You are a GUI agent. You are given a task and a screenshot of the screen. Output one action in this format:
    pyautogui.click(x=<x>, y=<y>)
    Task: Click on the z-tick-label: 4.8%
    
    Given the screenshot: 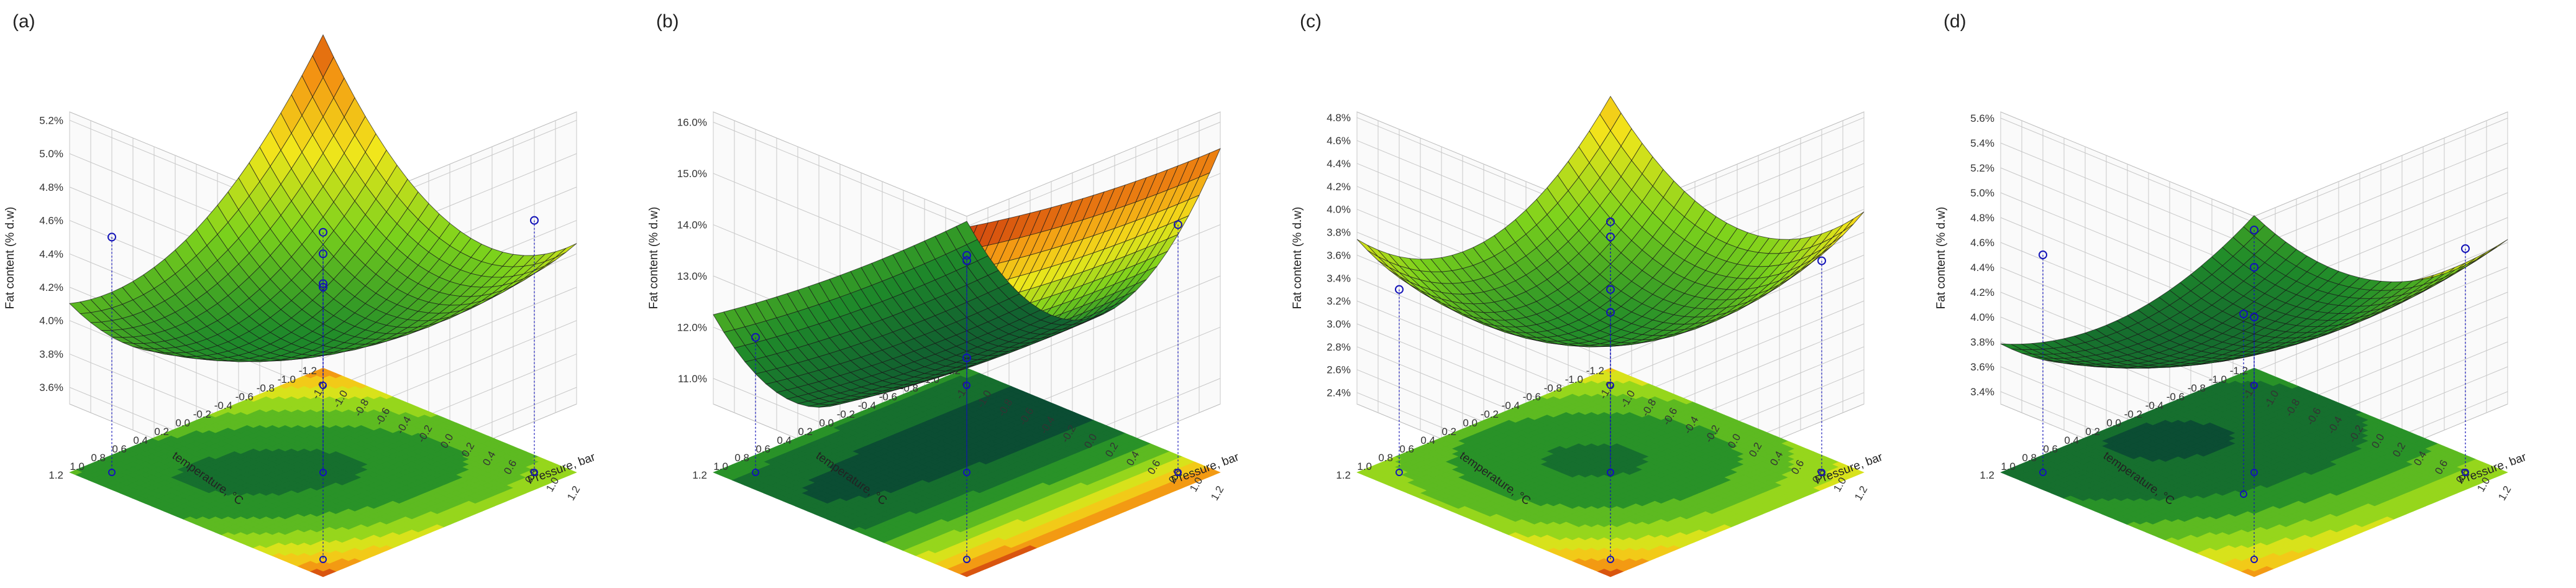 What is the action you would take?
    pyautogui.click(x=51, y=187)
    